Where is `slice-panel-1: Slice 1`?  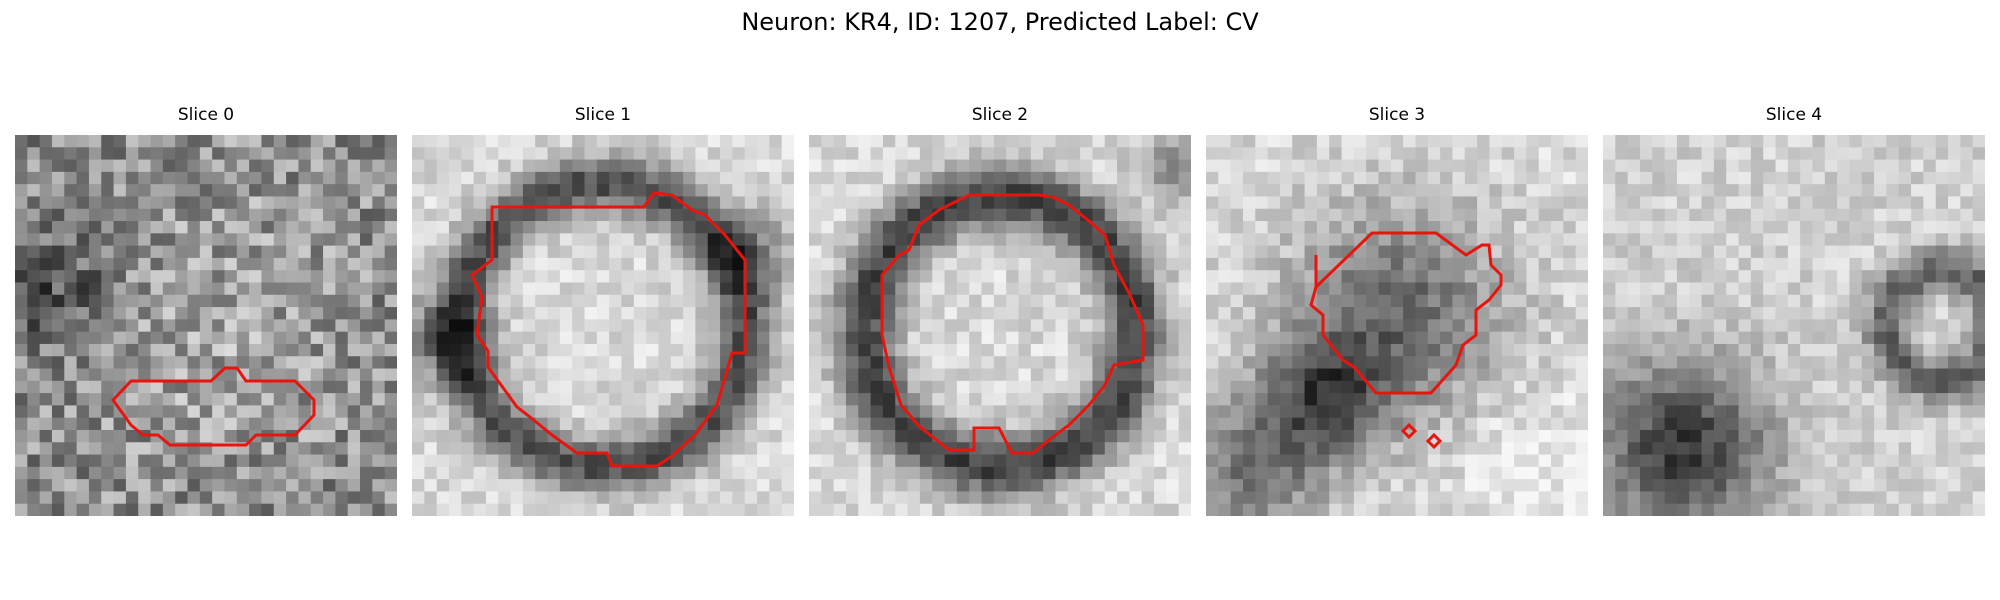
slice-panel-1: Slice 1 is located at coordinates (603, 310).